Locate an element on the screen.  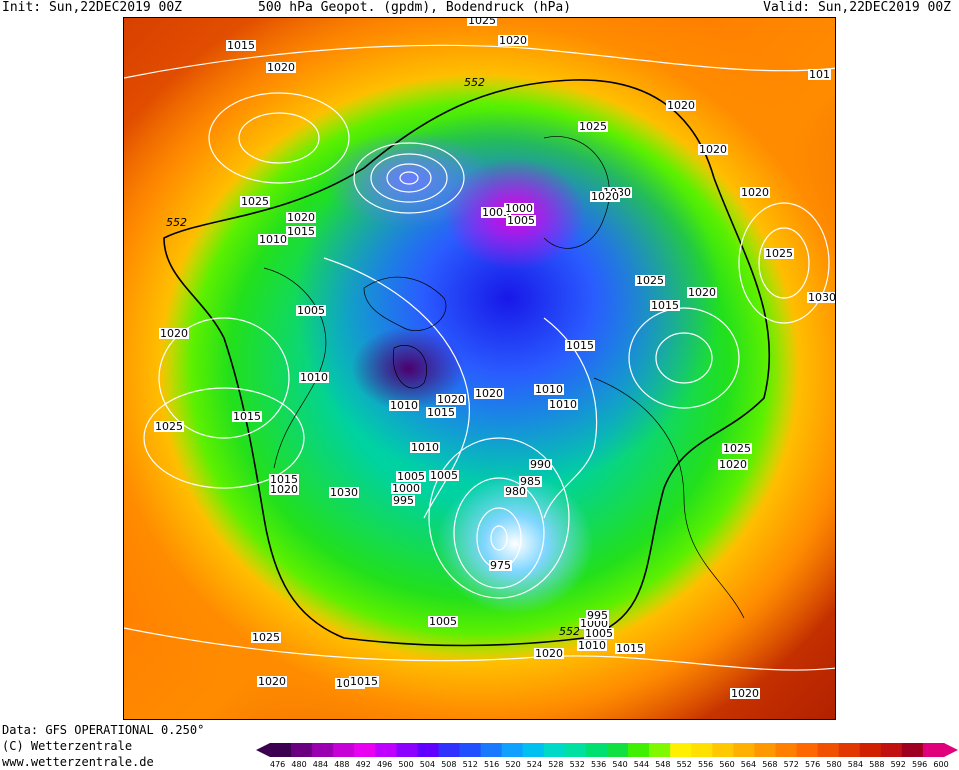
colorbar-tick-label: 600 is located at coordinates (941, 764).